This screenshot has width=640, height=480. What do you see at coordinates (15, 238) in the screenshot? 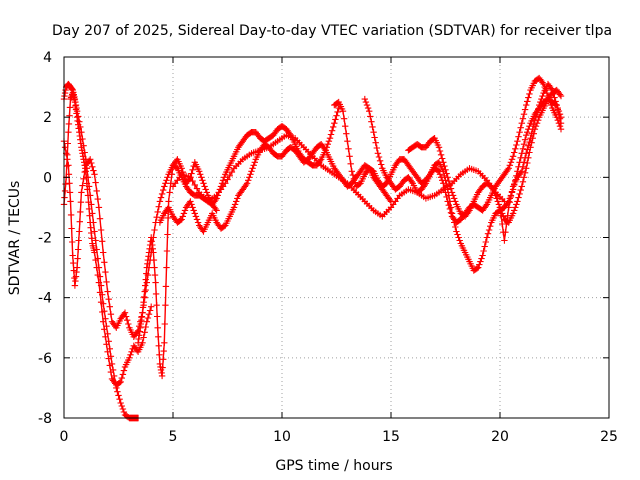
I see `y-axis-label: SDTVAR / TECUs` at bounding box center [15, 238].